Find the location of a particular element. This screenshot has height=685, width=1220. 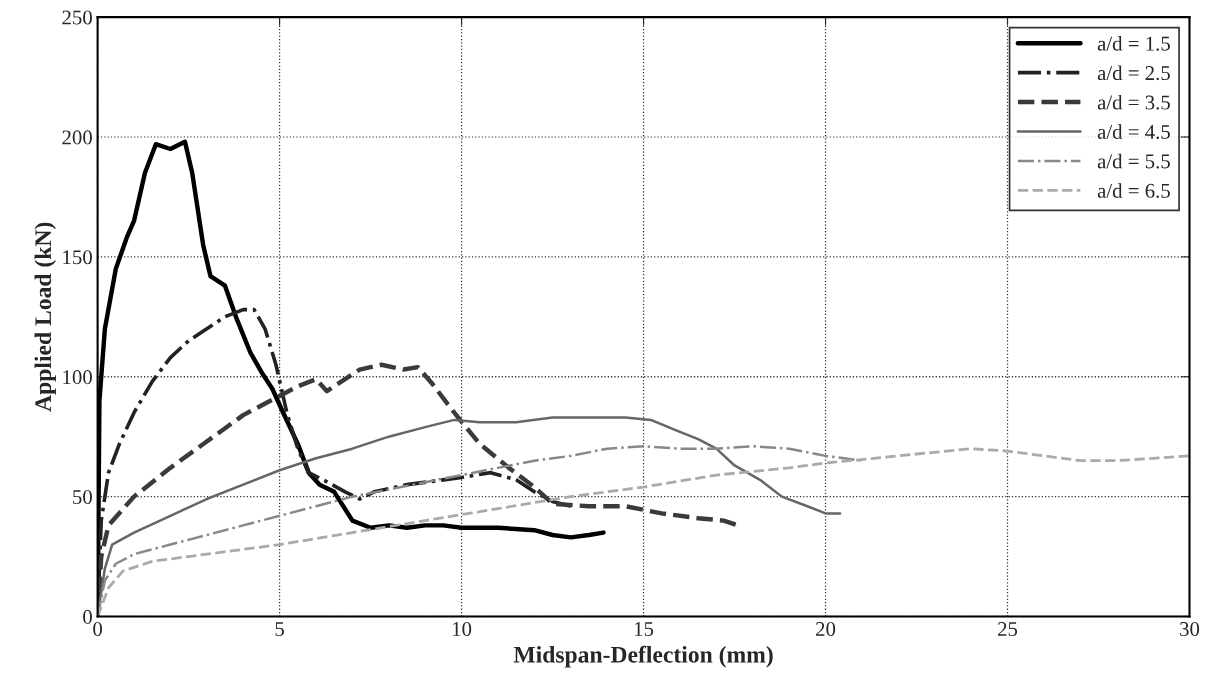

x-tick-label: 0 is located at coordinates (98, 629).